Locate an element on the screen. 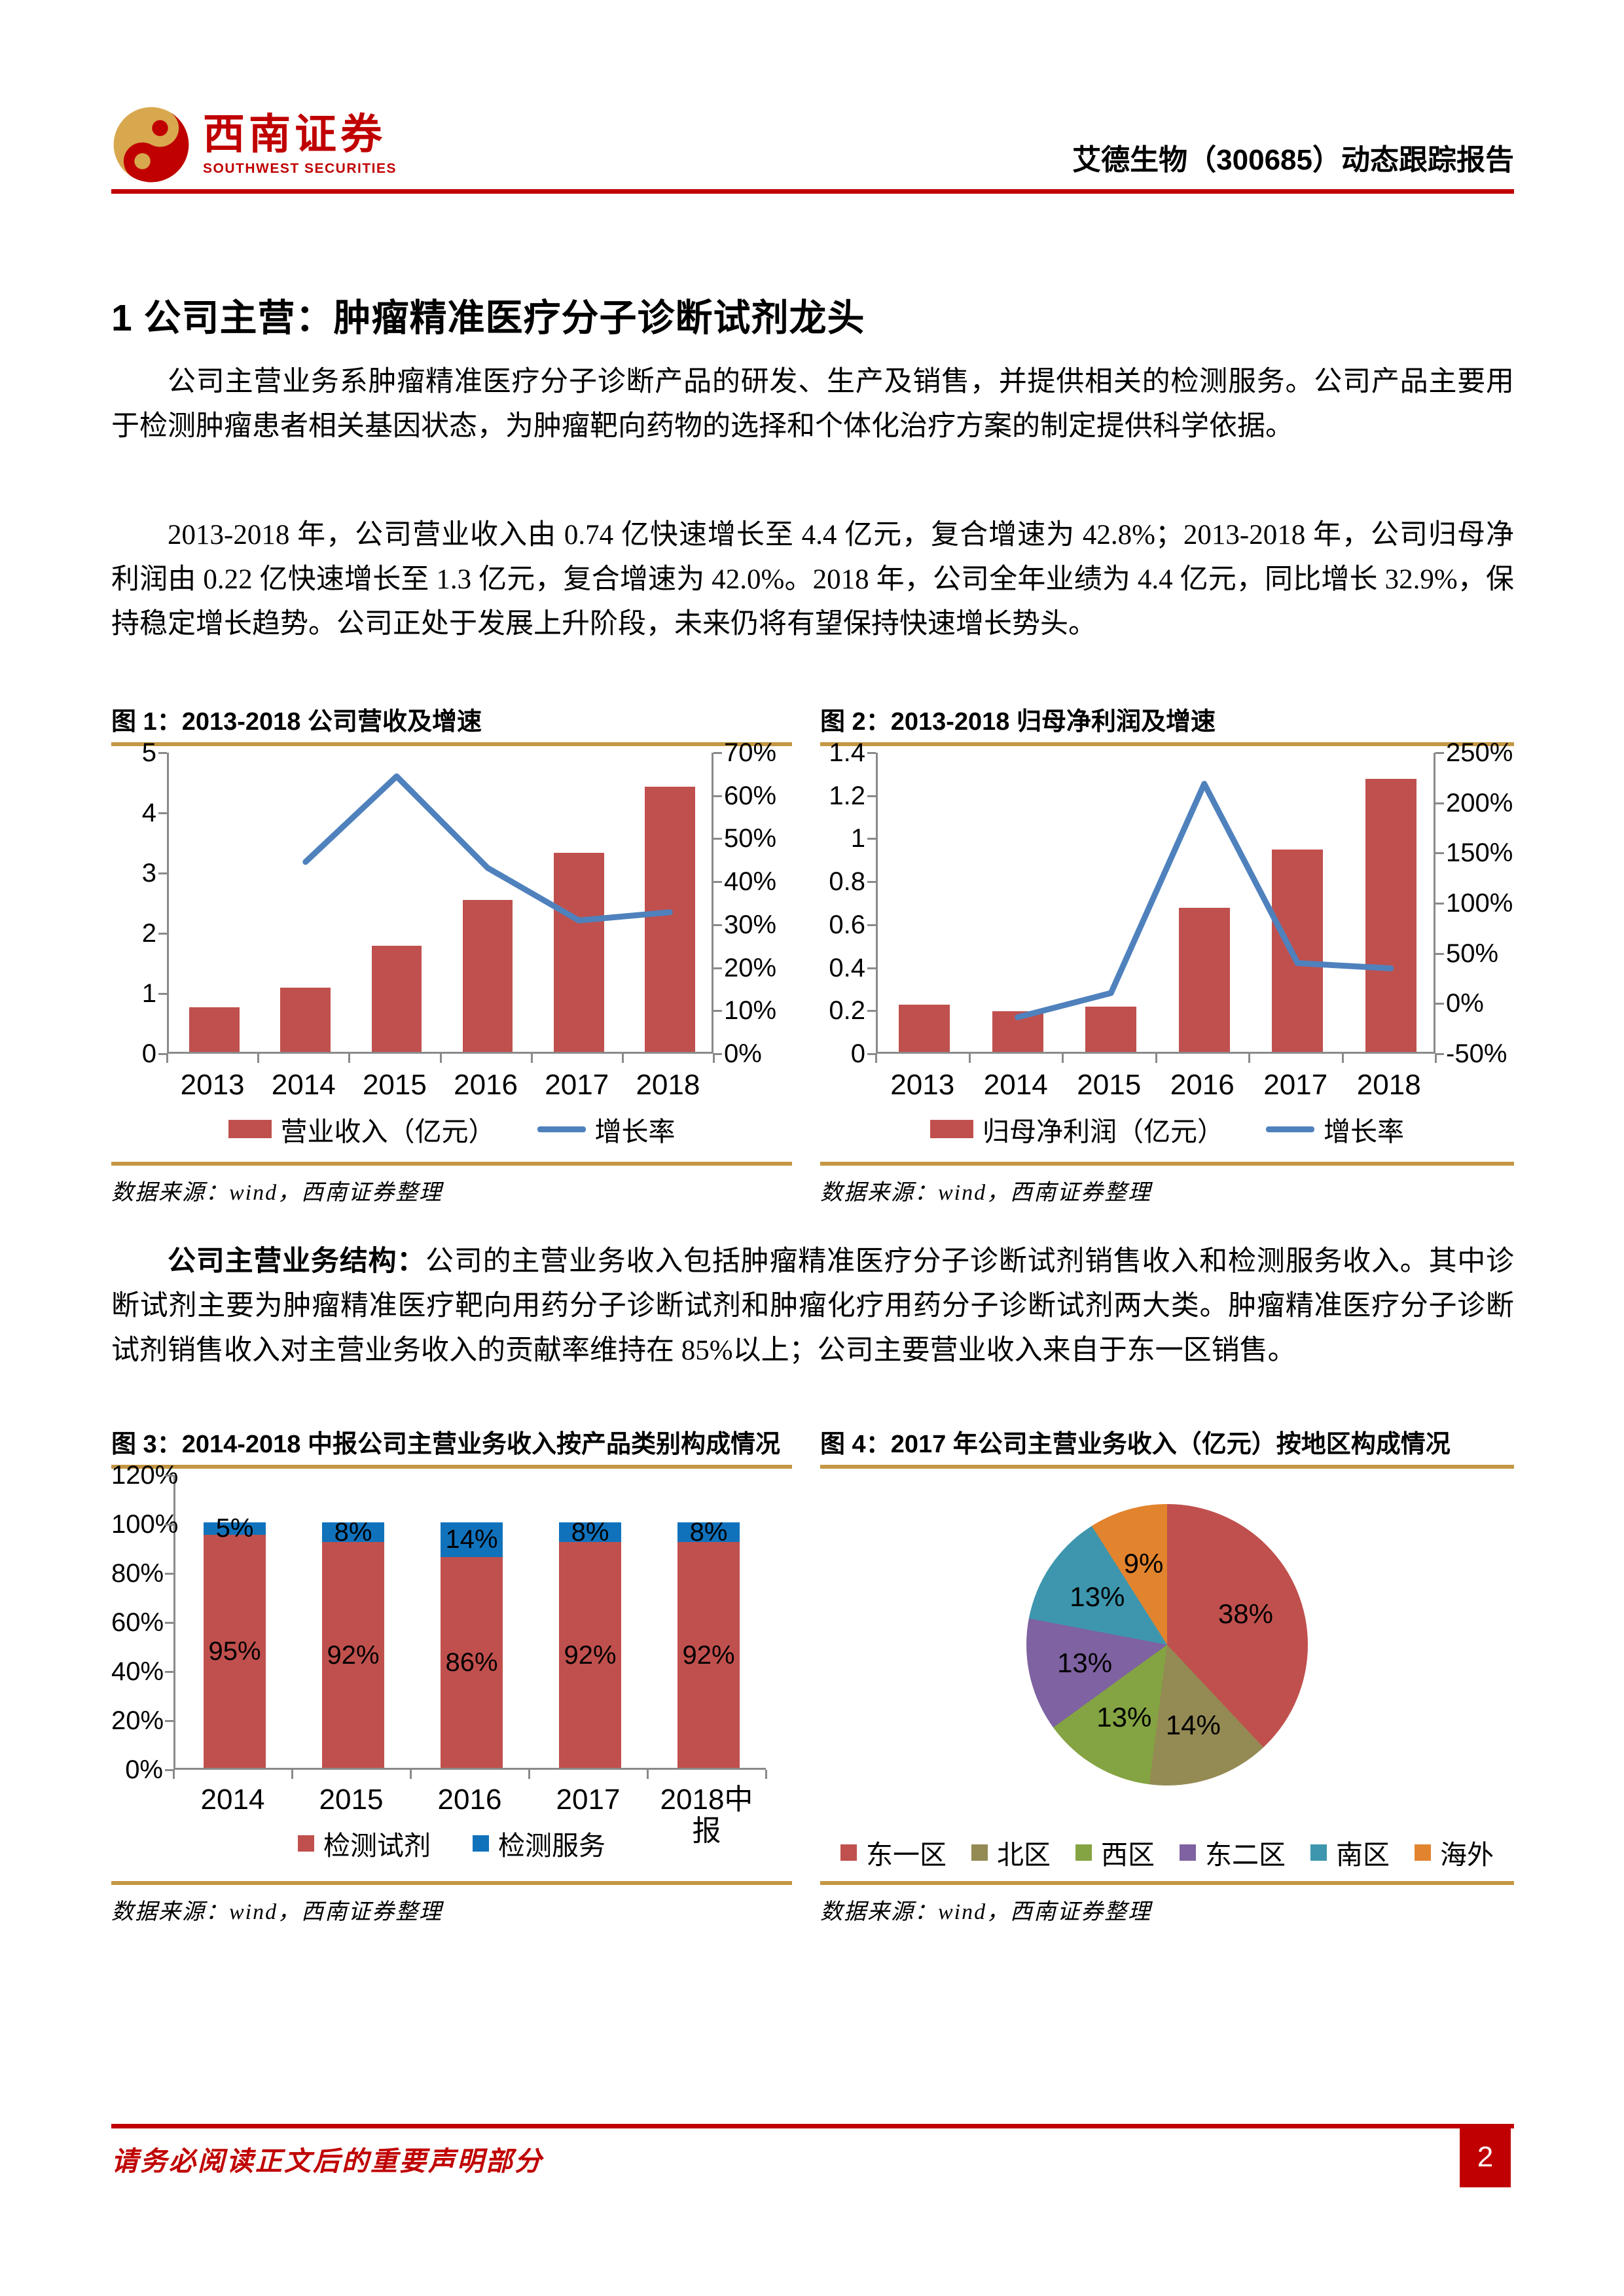 This screenshot has width=1624, height=2296. figure-2-top-rule is located at coordinates (1167, 744).